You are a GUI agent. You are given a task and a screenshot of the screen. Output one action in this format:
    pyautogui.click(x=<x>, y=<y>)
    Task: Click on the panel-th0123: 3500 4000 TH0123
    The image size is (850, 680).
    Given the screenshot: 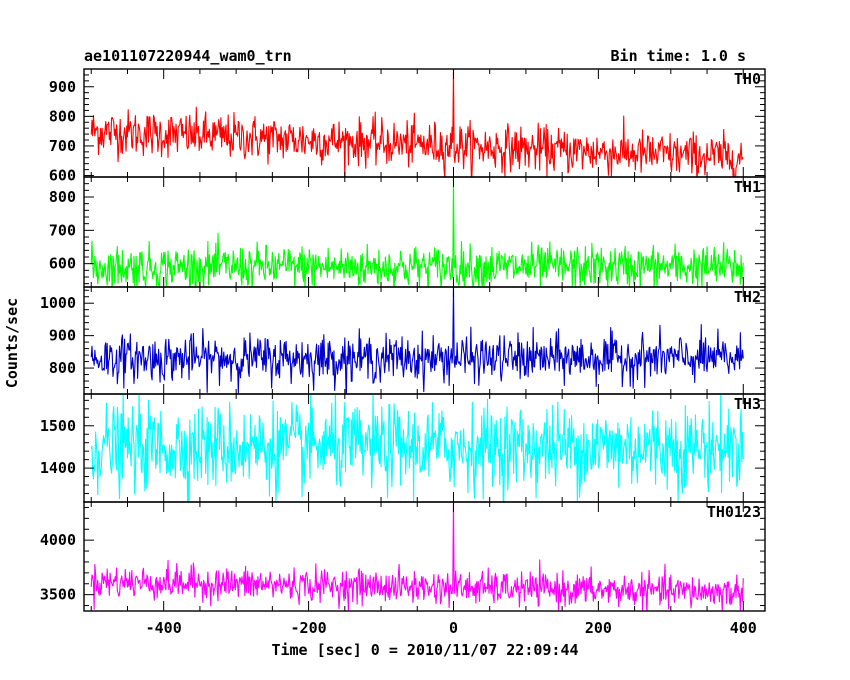 What is the action you would take?
    pyautogui.click(x=403, y=556)
    